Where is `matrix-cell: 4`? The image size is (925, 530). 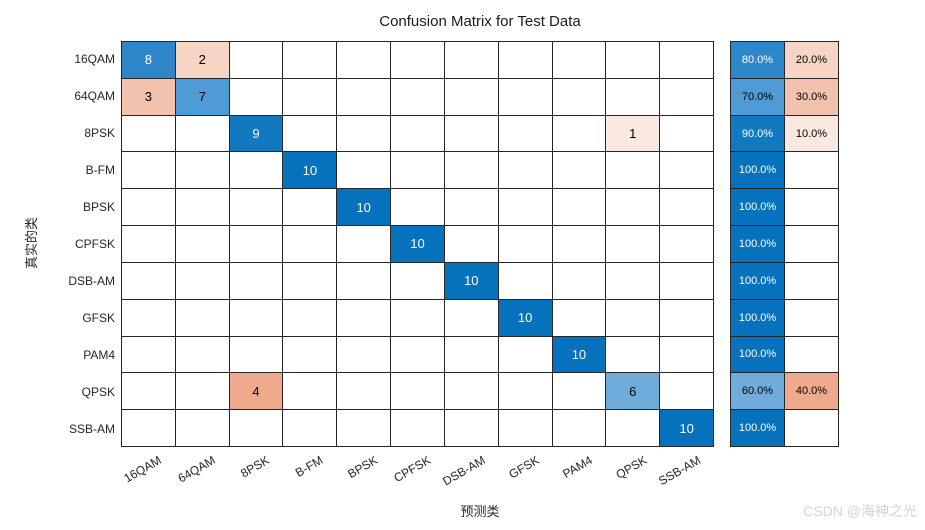 matrix-cell: 4 is located at coordinates (256, 392).